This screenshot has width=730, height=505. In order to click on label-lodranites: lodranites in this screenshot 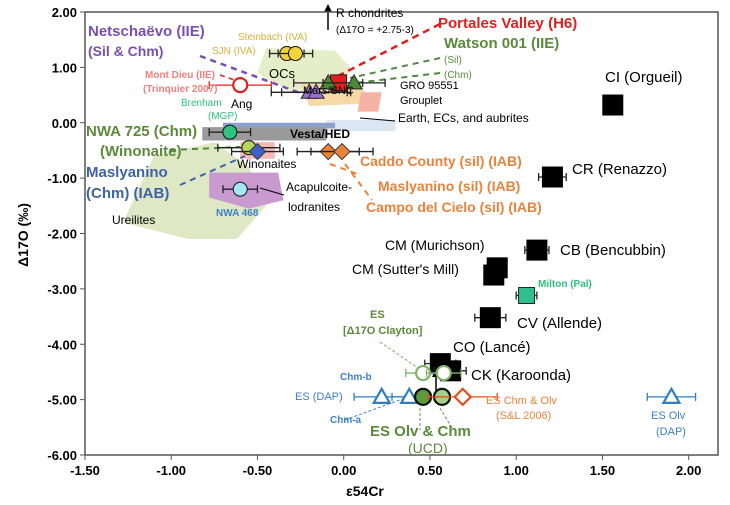, I will do `click(314, 207)`.